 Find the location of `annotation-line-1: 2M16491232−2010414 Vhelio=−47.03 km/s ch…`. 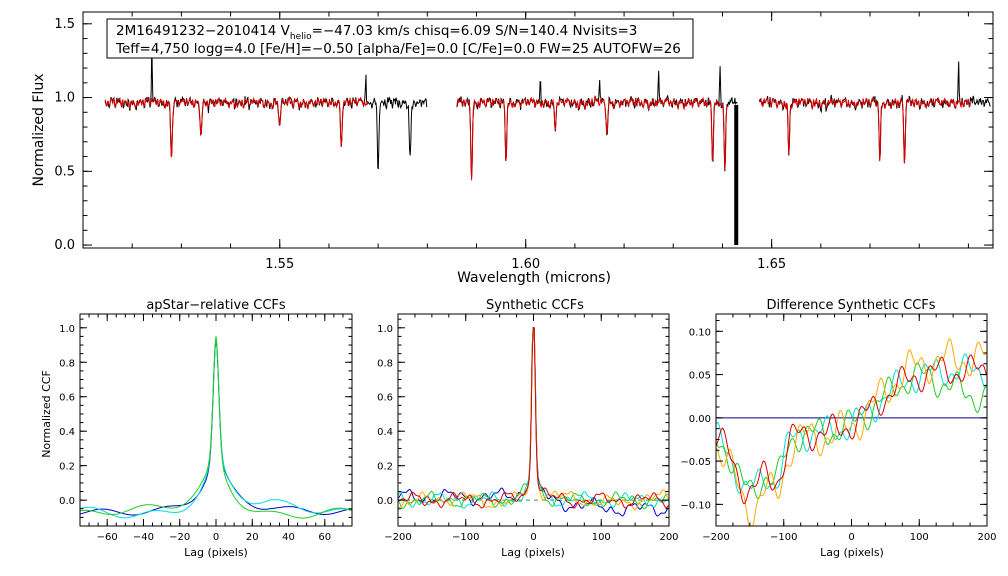

annotation-line-1: 2M16491232−2010414 Vhelio=−47.03 km/s ch… is located at coordinates (376, 32).